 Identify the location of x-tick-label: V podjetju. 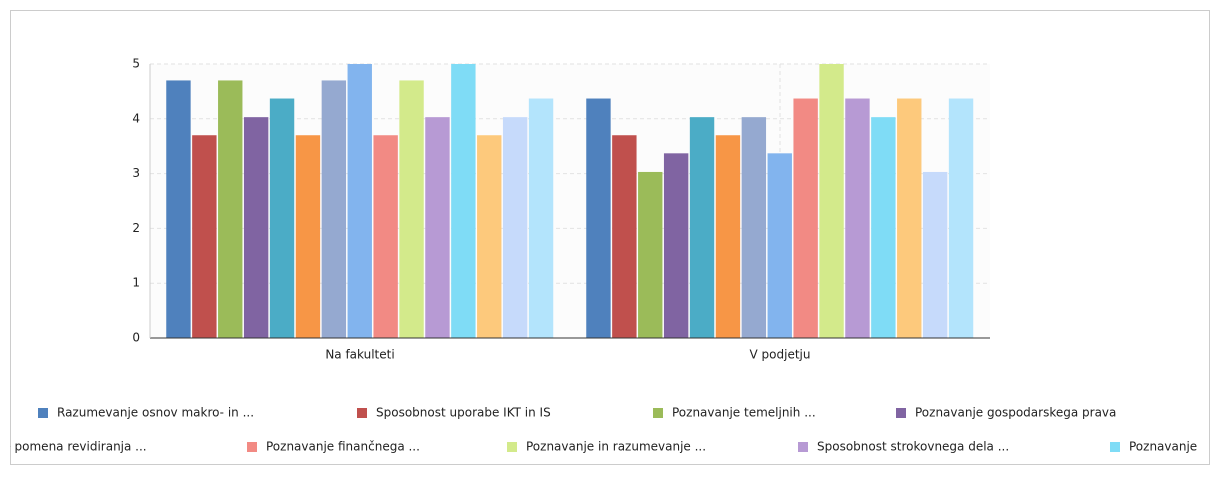
(780, 355).